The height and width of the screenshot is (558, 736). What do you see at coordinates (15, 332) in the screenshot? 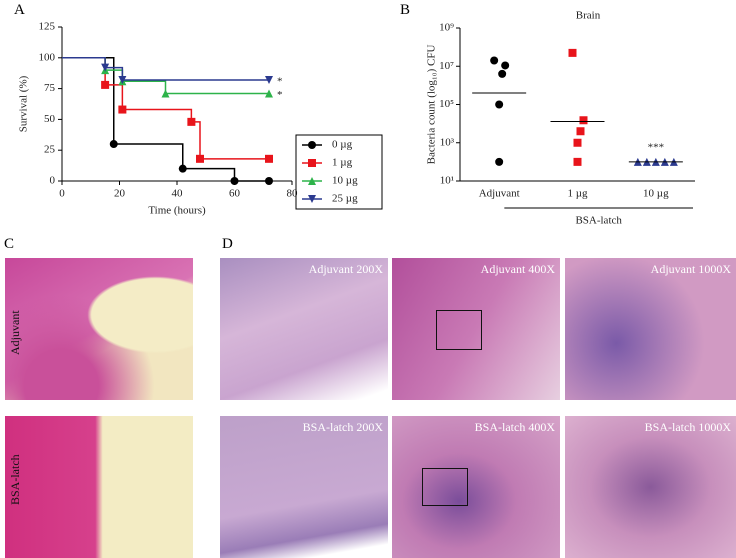
I see `row-label: Adjuvant` at bounding box center [15, 332].